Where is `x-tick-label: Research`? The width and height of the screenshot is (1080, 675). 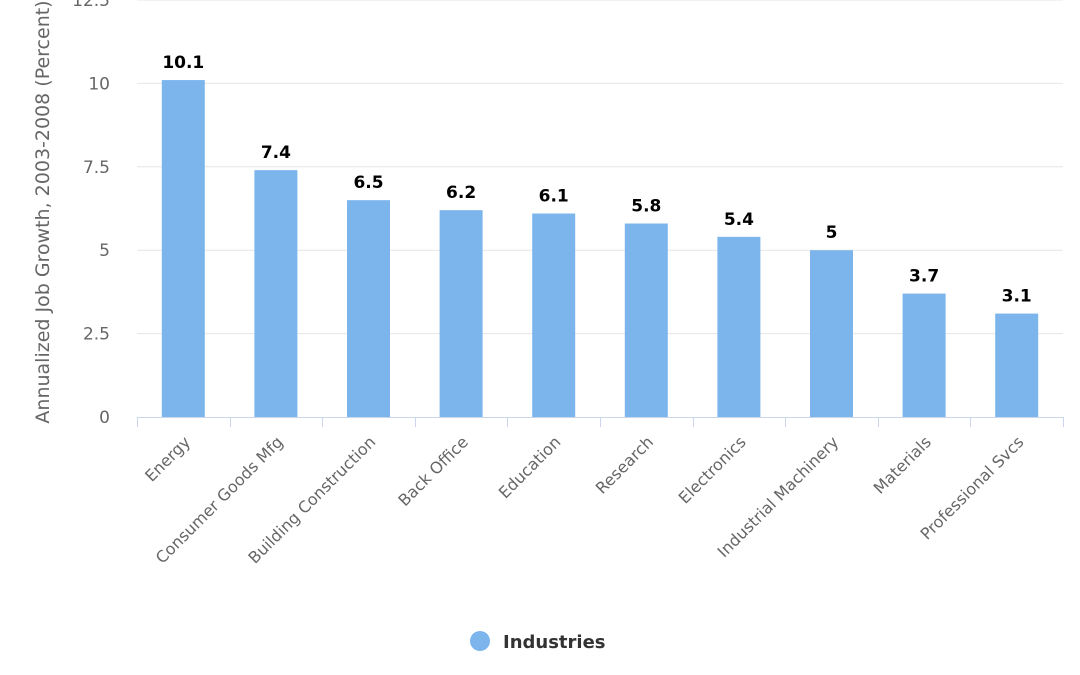 x-tick-label: Research is located at coordinates (624, 464).